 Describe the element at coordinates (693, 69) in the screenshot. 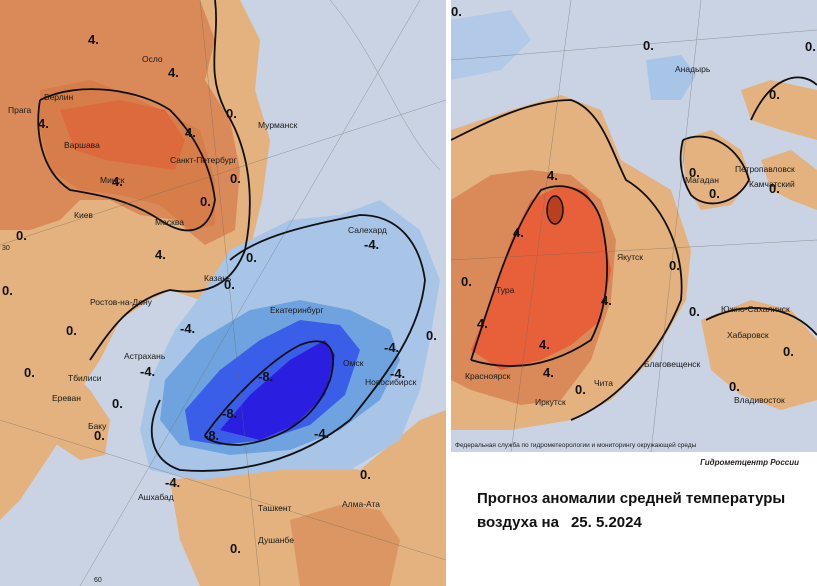

I see `city-label-anadyr: Анадырь` at that location.